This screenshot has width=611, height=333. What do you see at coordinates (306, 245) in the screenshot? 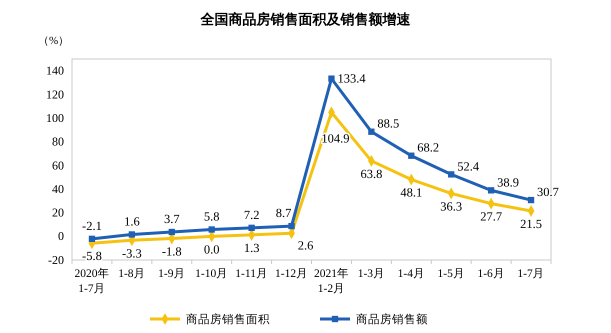
I see `data-label: 2.6` at bounding box center [306, 245].